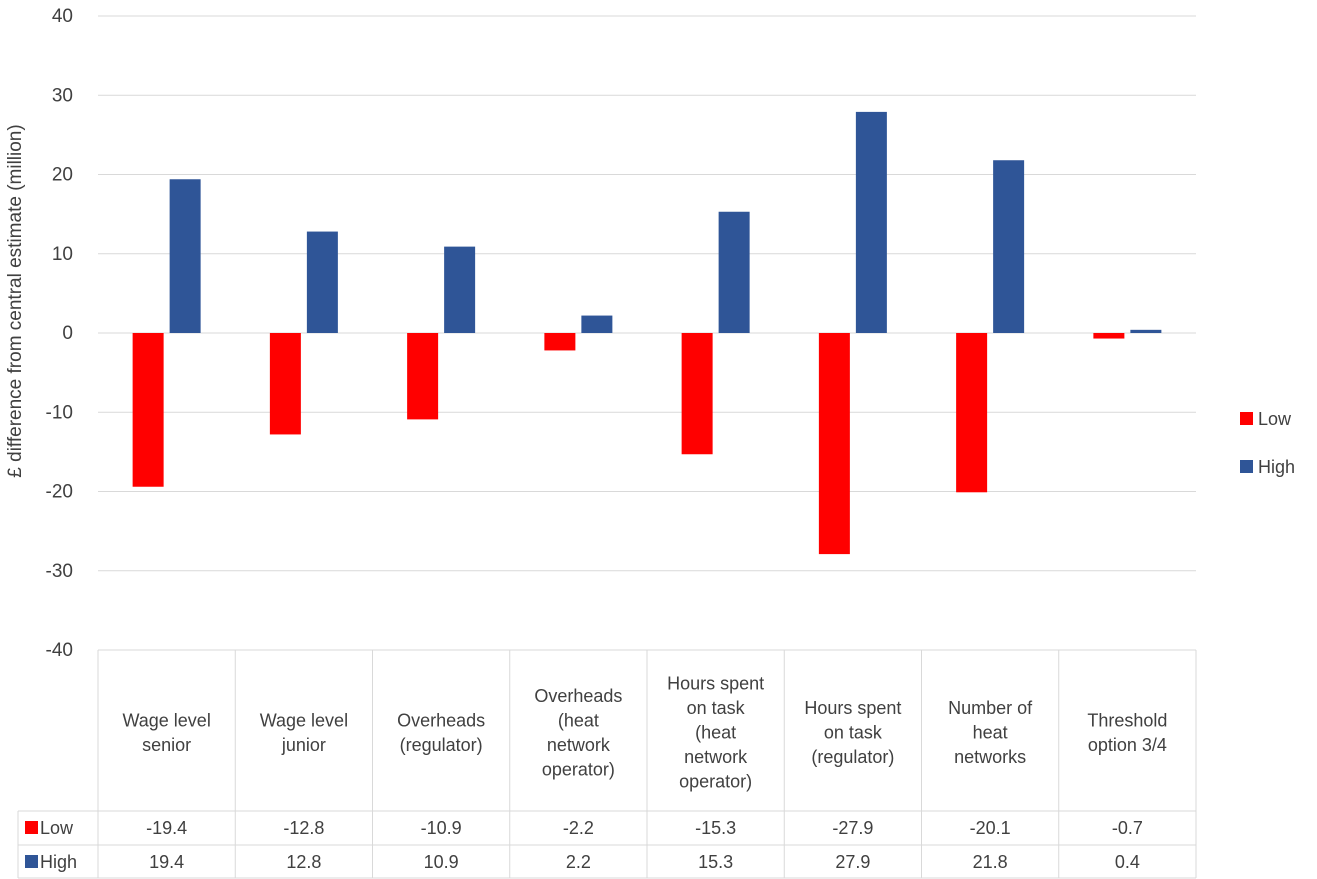 This screenshot has height=879, width=1317. I want to click on legend-label: High, so click(1276, 467).